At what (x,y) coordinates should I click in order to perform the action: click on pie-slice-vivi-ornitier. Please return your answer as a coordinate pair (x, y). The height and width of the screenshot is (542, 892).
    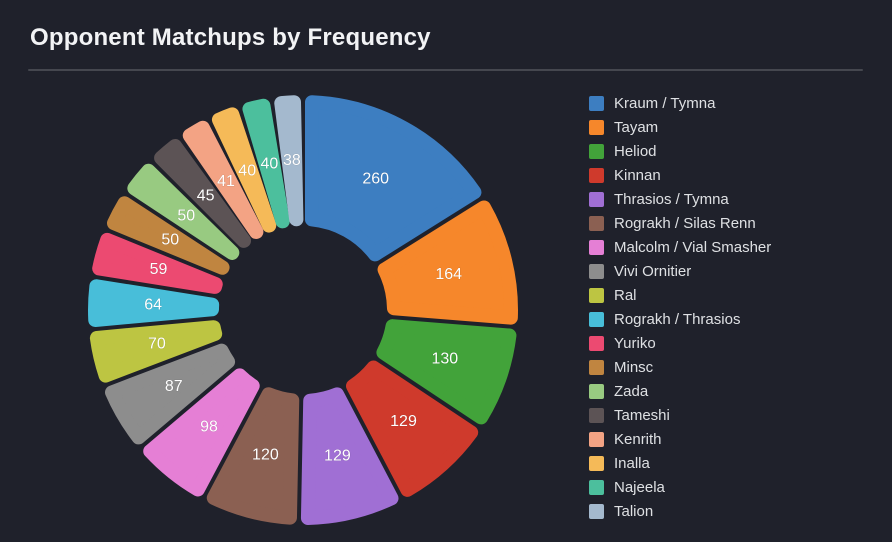
    Looking at the image, I should click on (170, 394).